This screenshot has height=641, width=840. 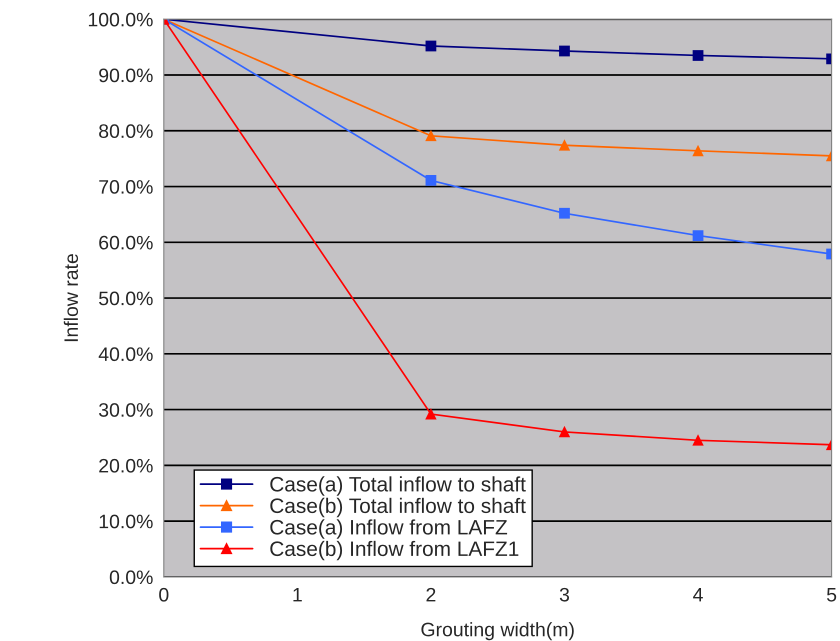 I want to click on x-tick-label: 1, so click(x=297, y=595).